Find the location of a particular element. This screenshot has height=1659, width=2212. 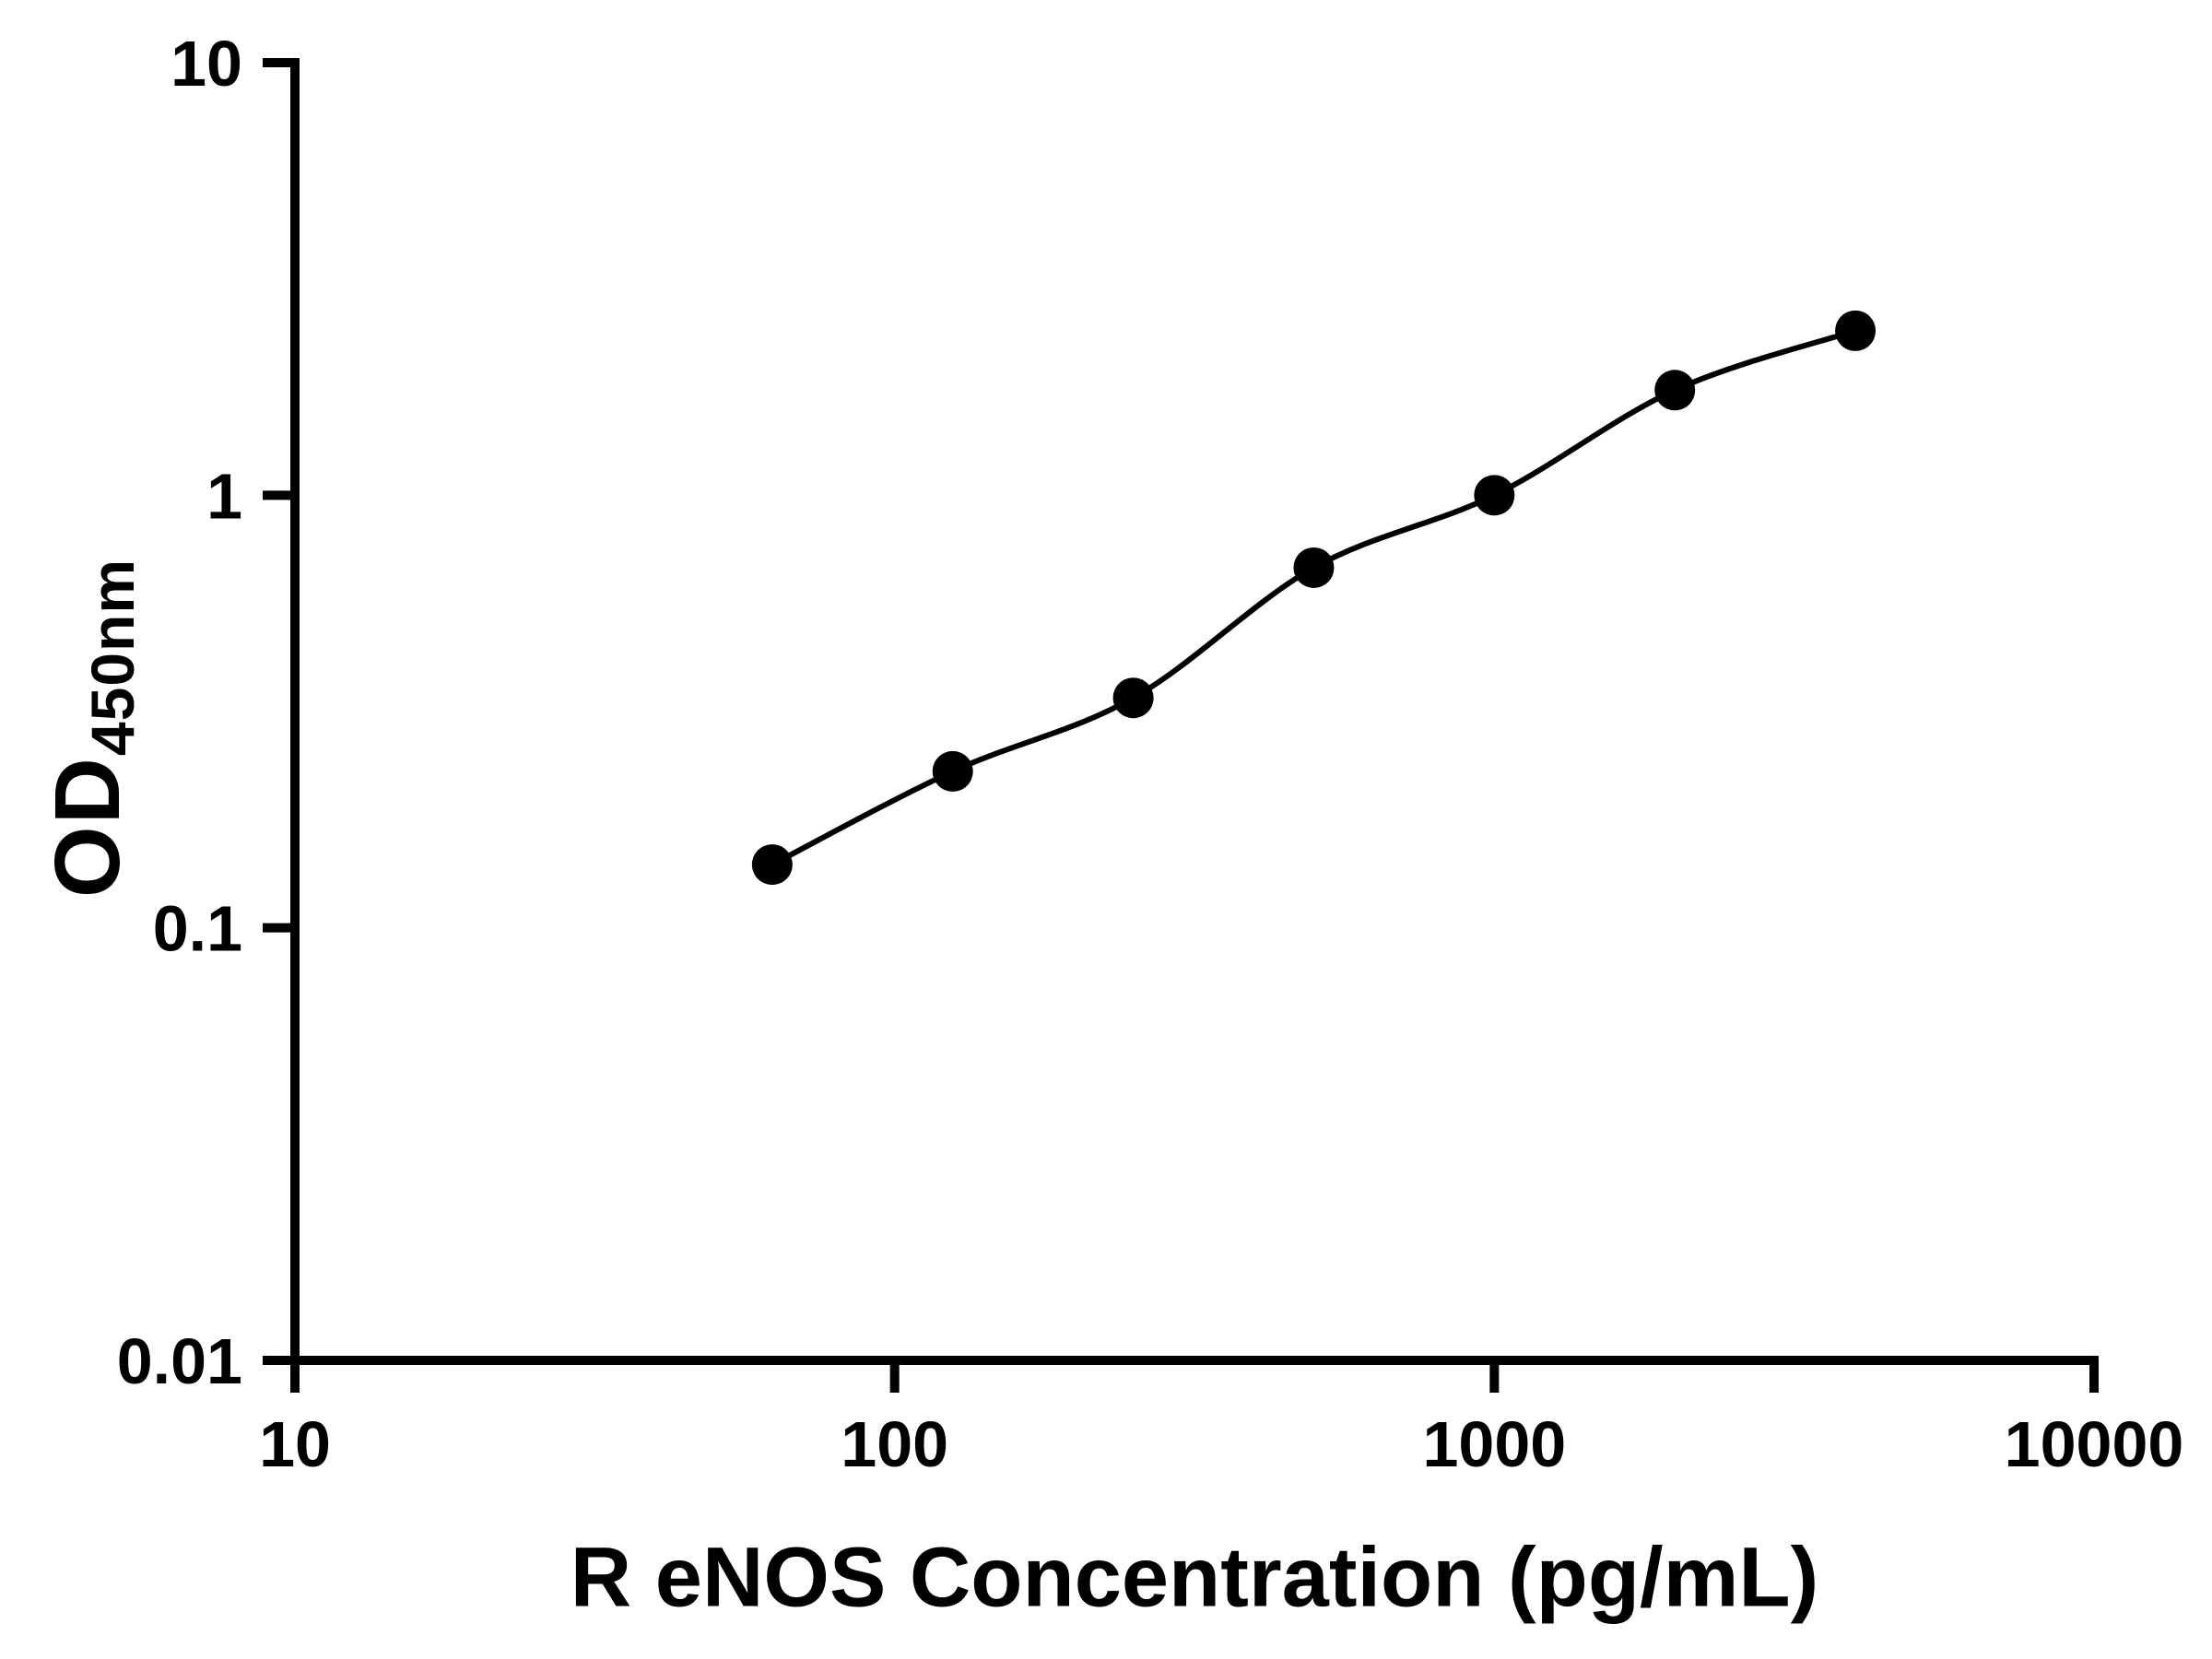

y-axis-title-subscript: 450nm is located at coordinates (112, 657).